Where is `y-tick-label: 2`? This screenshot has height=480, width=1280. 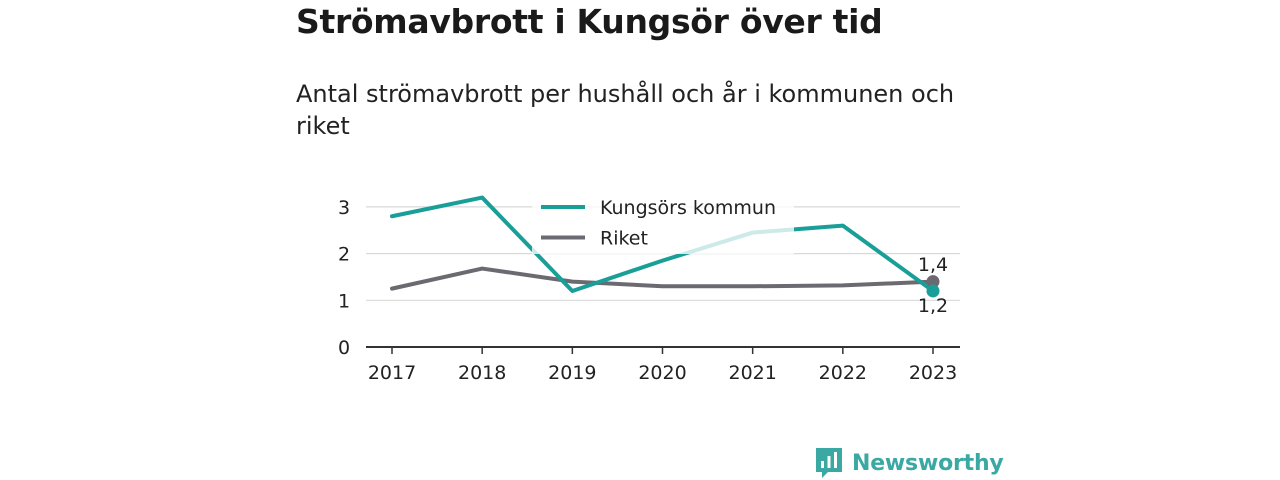
y-tick-label: 2 is located at coordinates (344, 255).